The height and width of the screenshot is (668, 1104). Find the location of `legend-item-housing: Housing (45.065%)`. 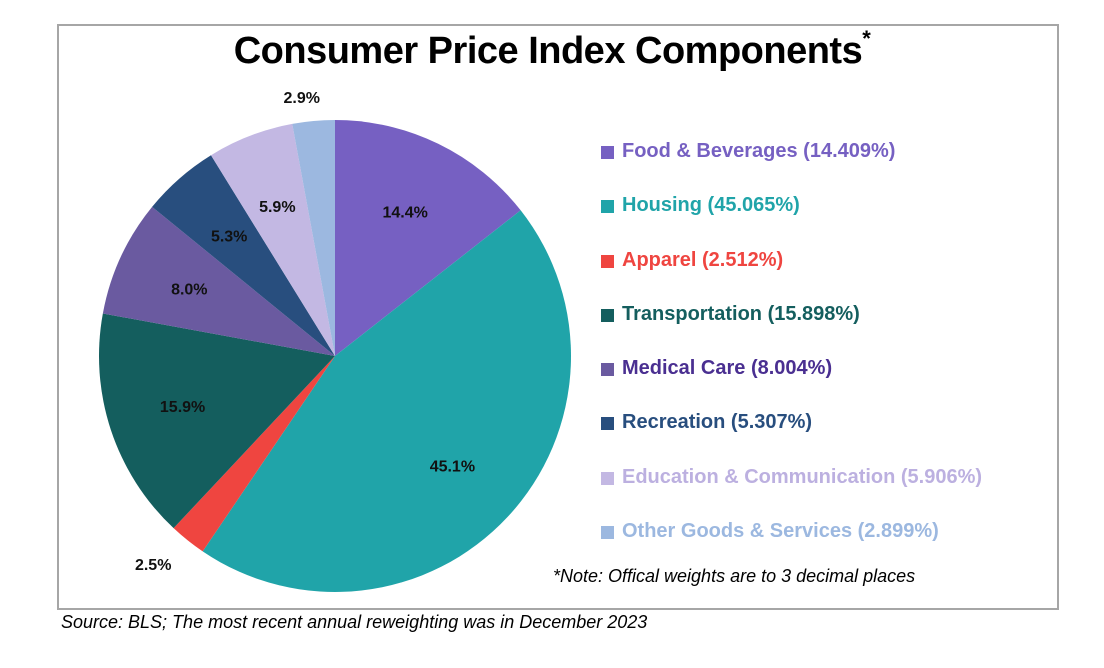

legend-item-housing: Housing (45.065%) is located at coordinates (791, 221).